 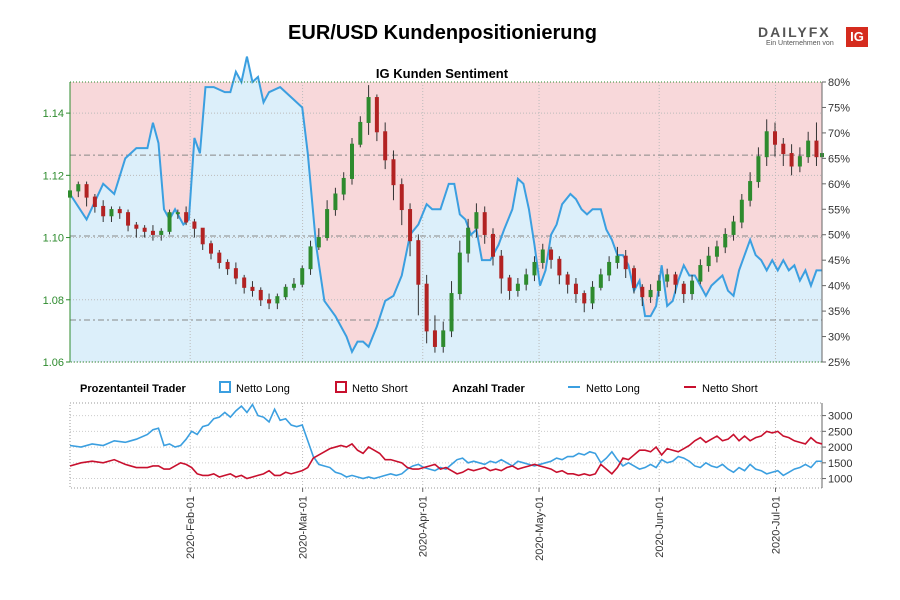 I want to click on x-tick-label: 2020-Jun-01, so click(x=660, y=527).